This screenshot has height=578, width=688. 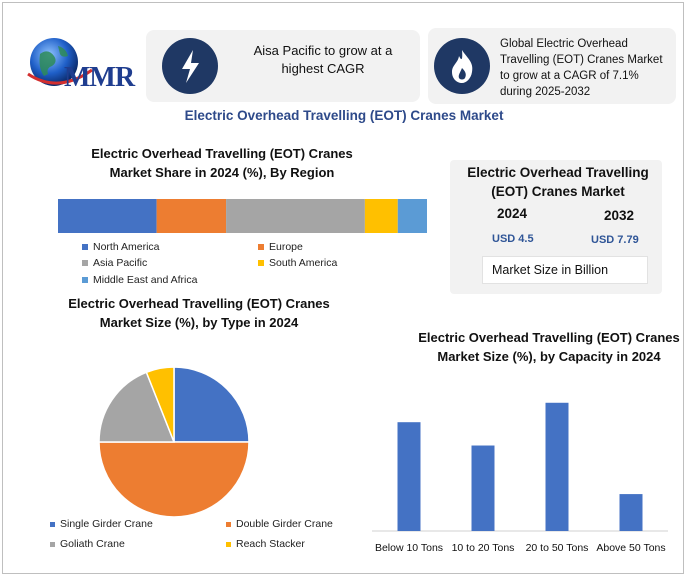 What do you see at coordinates (284, 524) in the screenshot?
I see `legend-label: Double Girder Crane` at bounding box center [284, 524].